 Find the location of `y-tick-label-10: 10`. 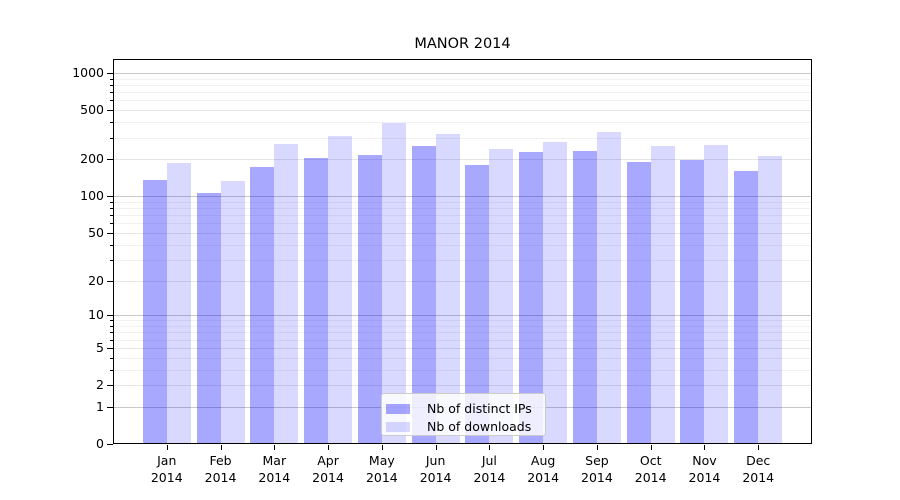

y-tick-label-10: 10 is located at coordinates (96, 315).